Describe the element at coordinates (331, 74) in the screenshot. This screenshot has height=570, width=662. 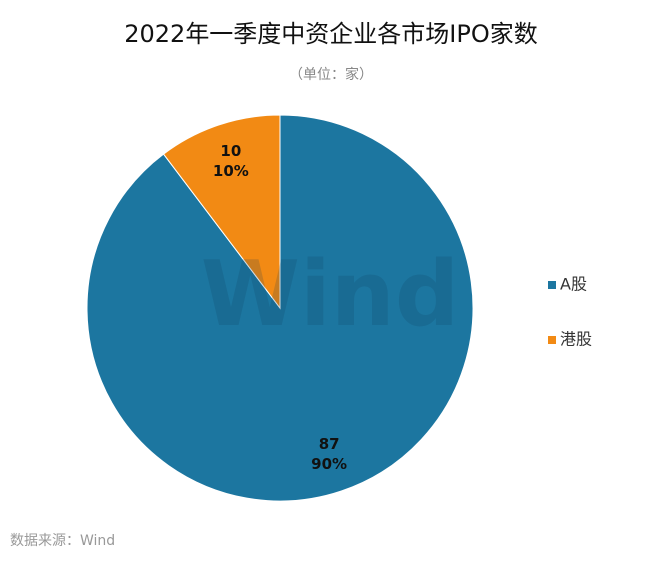
I see `chart-subtitle: （单位：家）` at that location.